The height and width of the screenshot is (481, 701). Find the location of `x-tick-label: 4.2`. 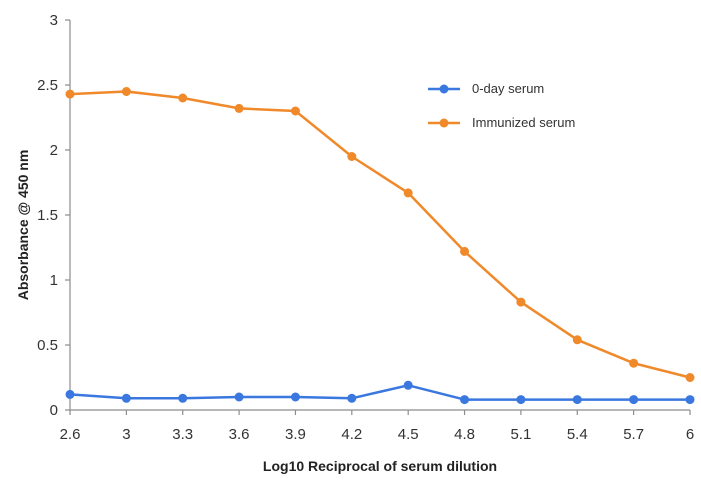

x-tick-label: 4.2 is located at coordinates (351, 434).